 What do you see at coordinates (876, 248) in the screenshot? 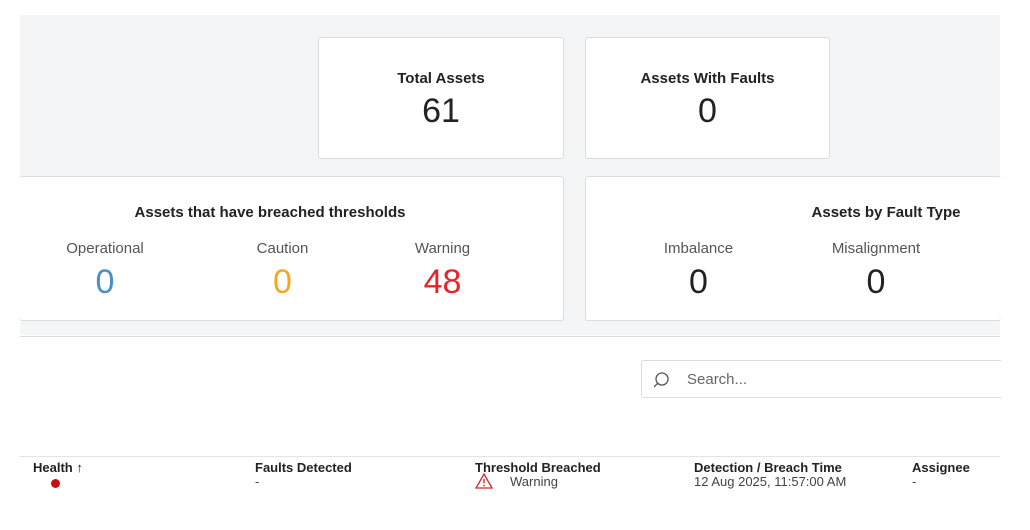
I see `label: Misalignment` at bounding box center [876, 248].